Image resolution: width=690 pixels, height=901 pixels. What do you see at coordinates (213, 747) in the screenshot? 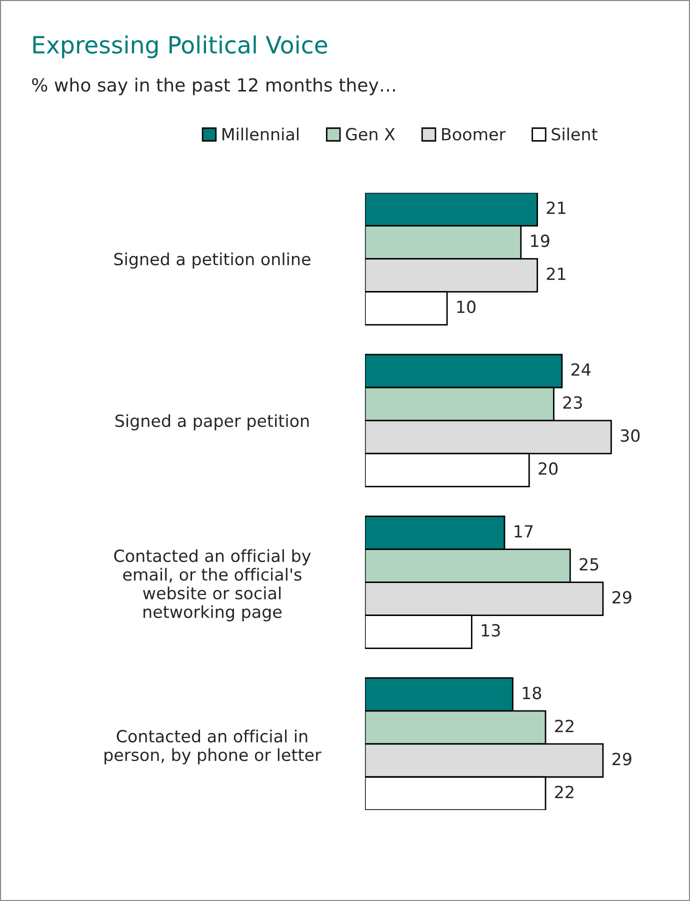
I see `y-tick-label: Contacted an official in person, by phone or letter` at bounding box center [213, 747].